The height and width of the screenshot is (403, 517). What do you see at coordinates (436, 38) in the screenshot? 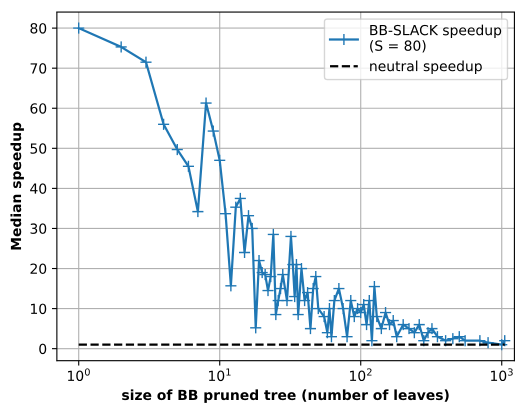
I see `legend-label: BB-SLACK speedup (S = 80)` at bounding box center [436, 38].